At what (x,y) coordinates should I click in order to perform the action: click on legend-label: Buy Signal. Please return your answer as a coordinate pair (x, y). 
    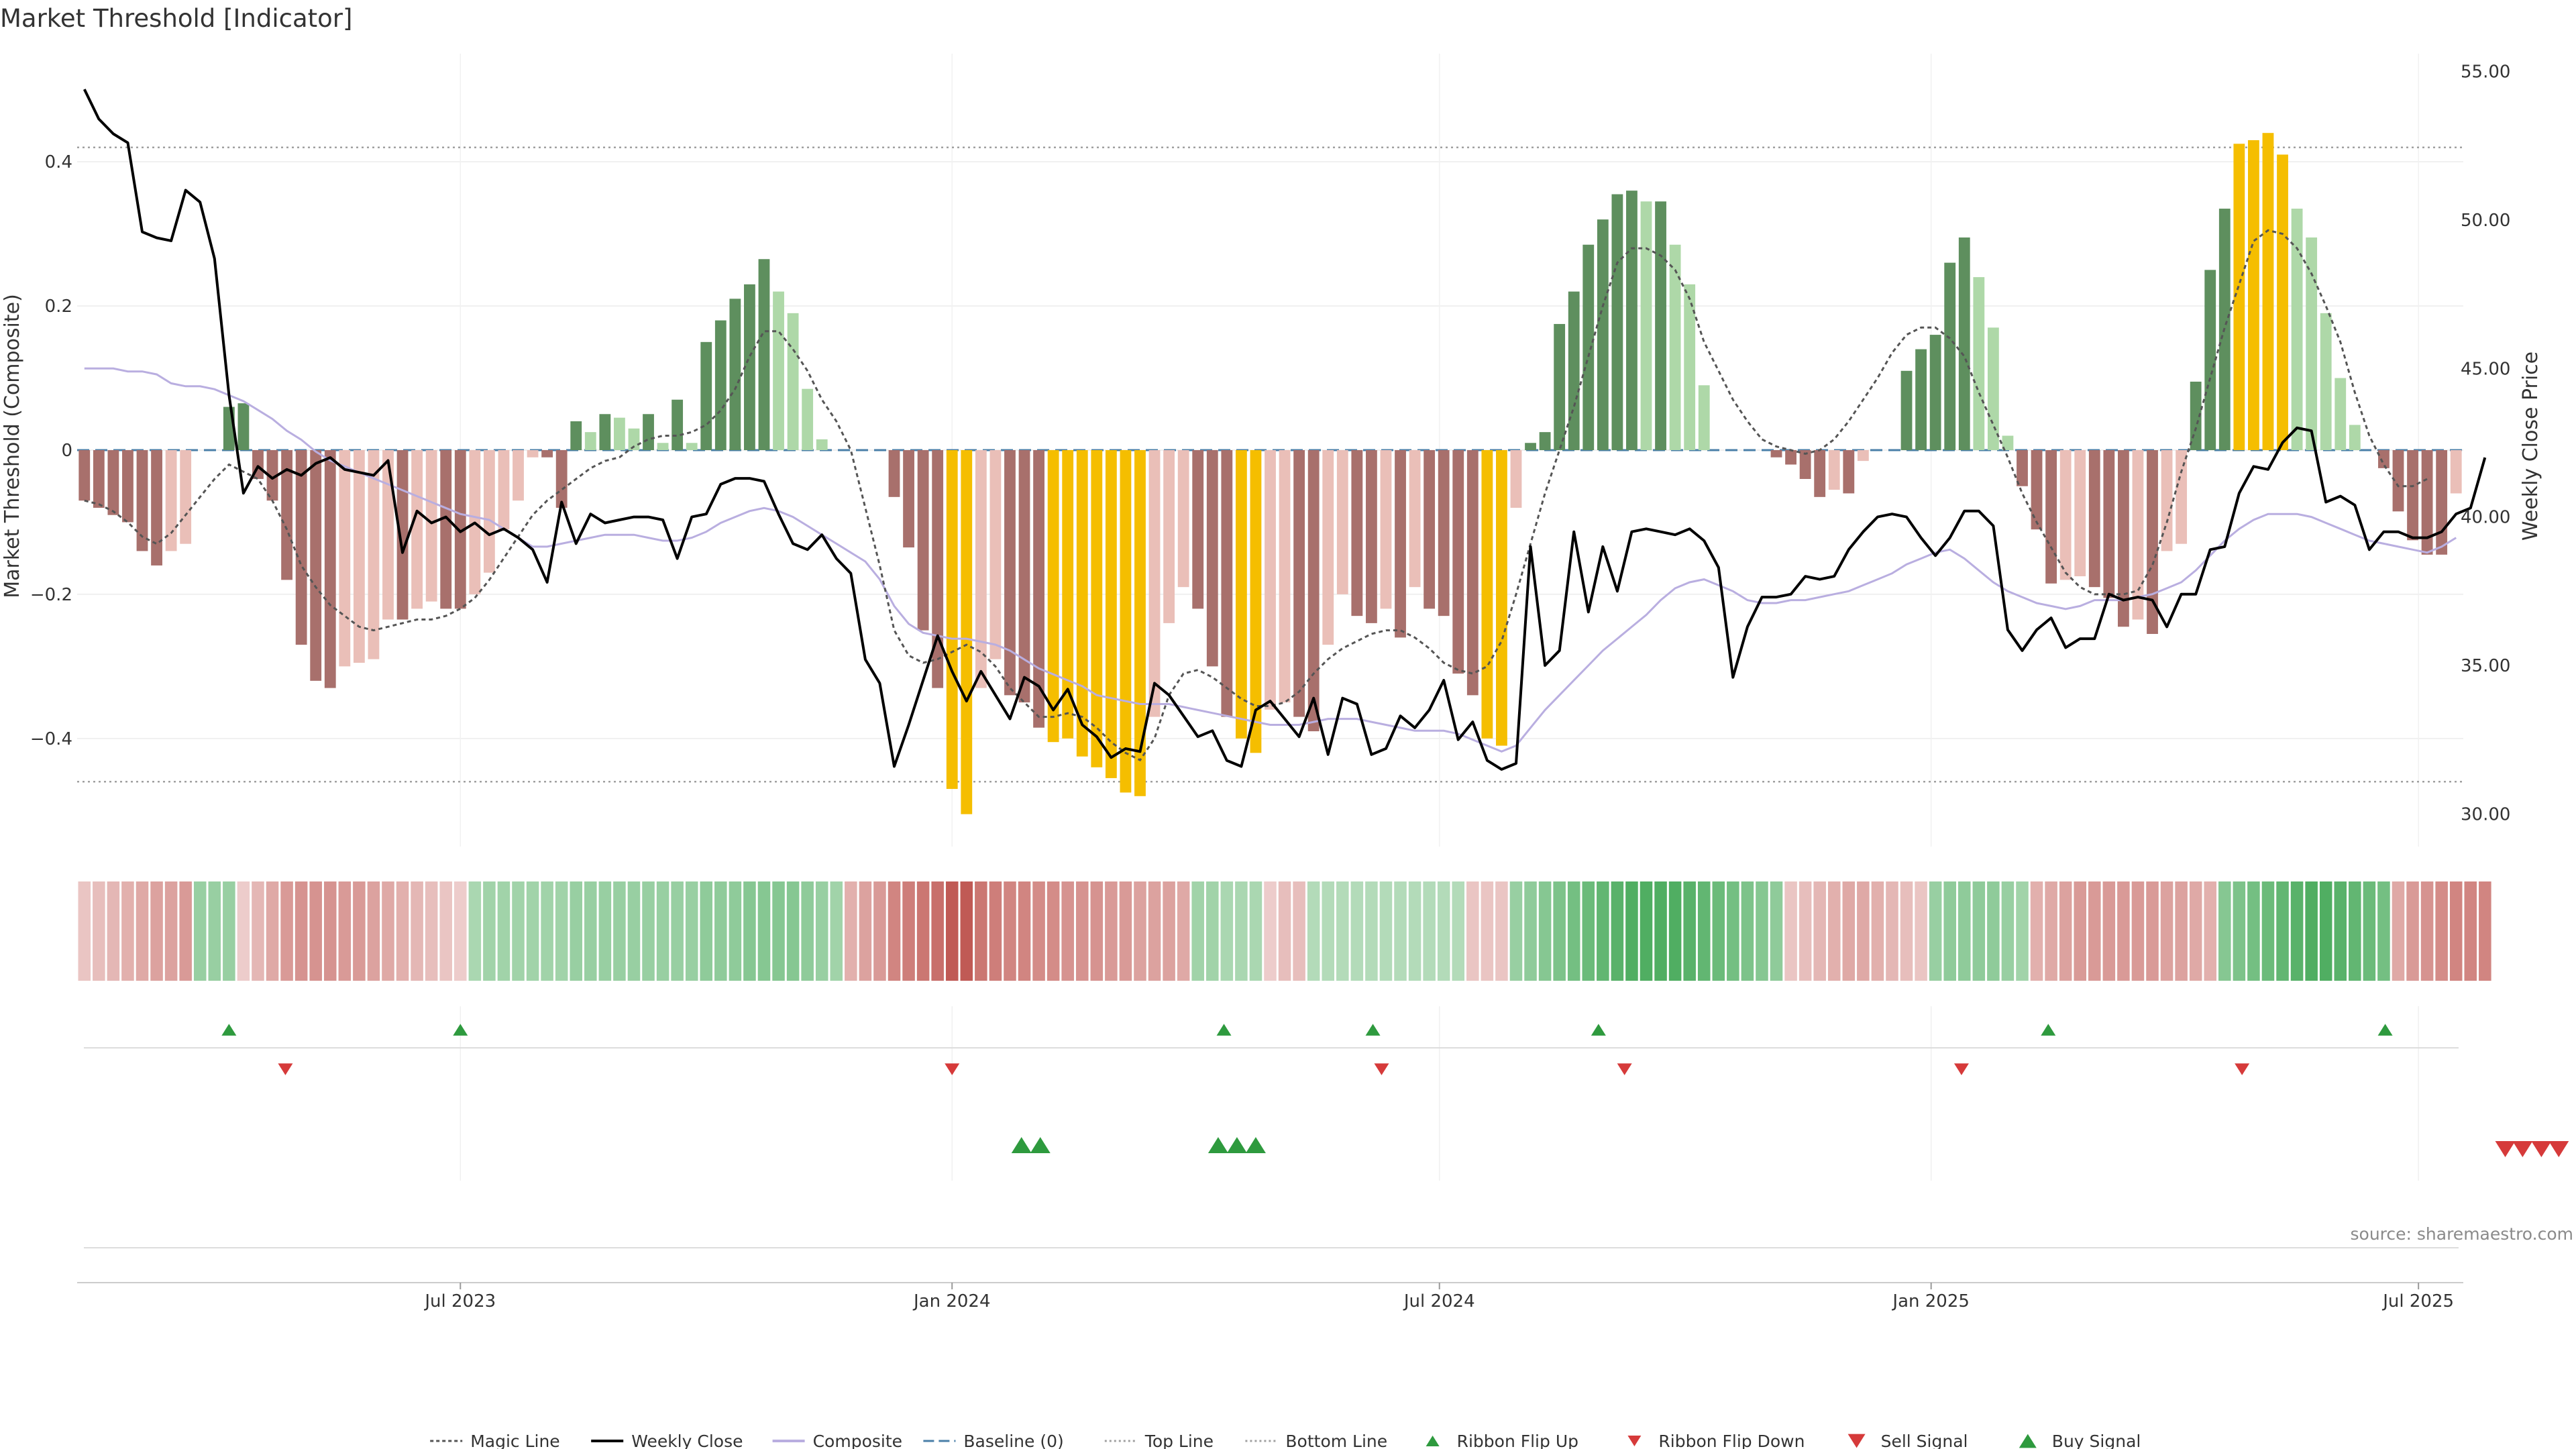
    Looking at the image, I should click on (2096, 1440).